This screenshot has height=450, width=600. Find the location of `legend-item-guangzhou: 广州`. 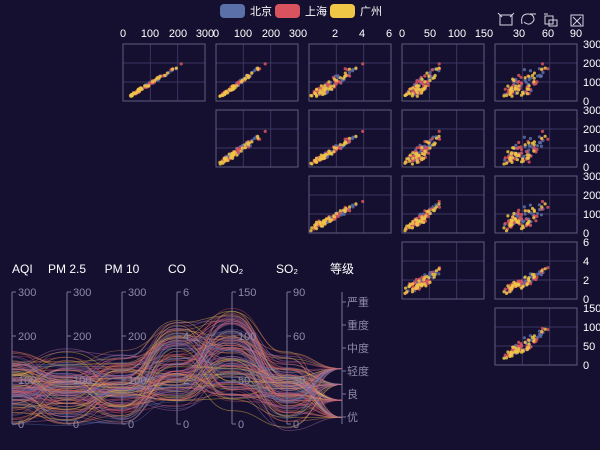

legend-item-guangzhou: 广州 is located at coordinates (356, 11).